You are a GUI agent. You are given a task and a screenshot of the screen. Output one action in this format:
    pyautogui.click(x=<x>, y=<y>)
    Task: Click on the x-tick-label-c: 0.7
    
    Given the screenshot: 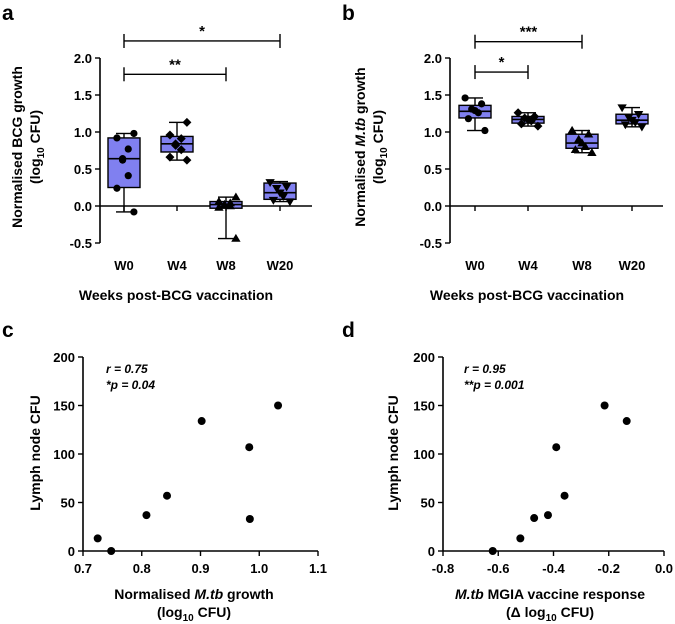 What is the action you would take?
    pyautogui.click(x=83, y=568)
    